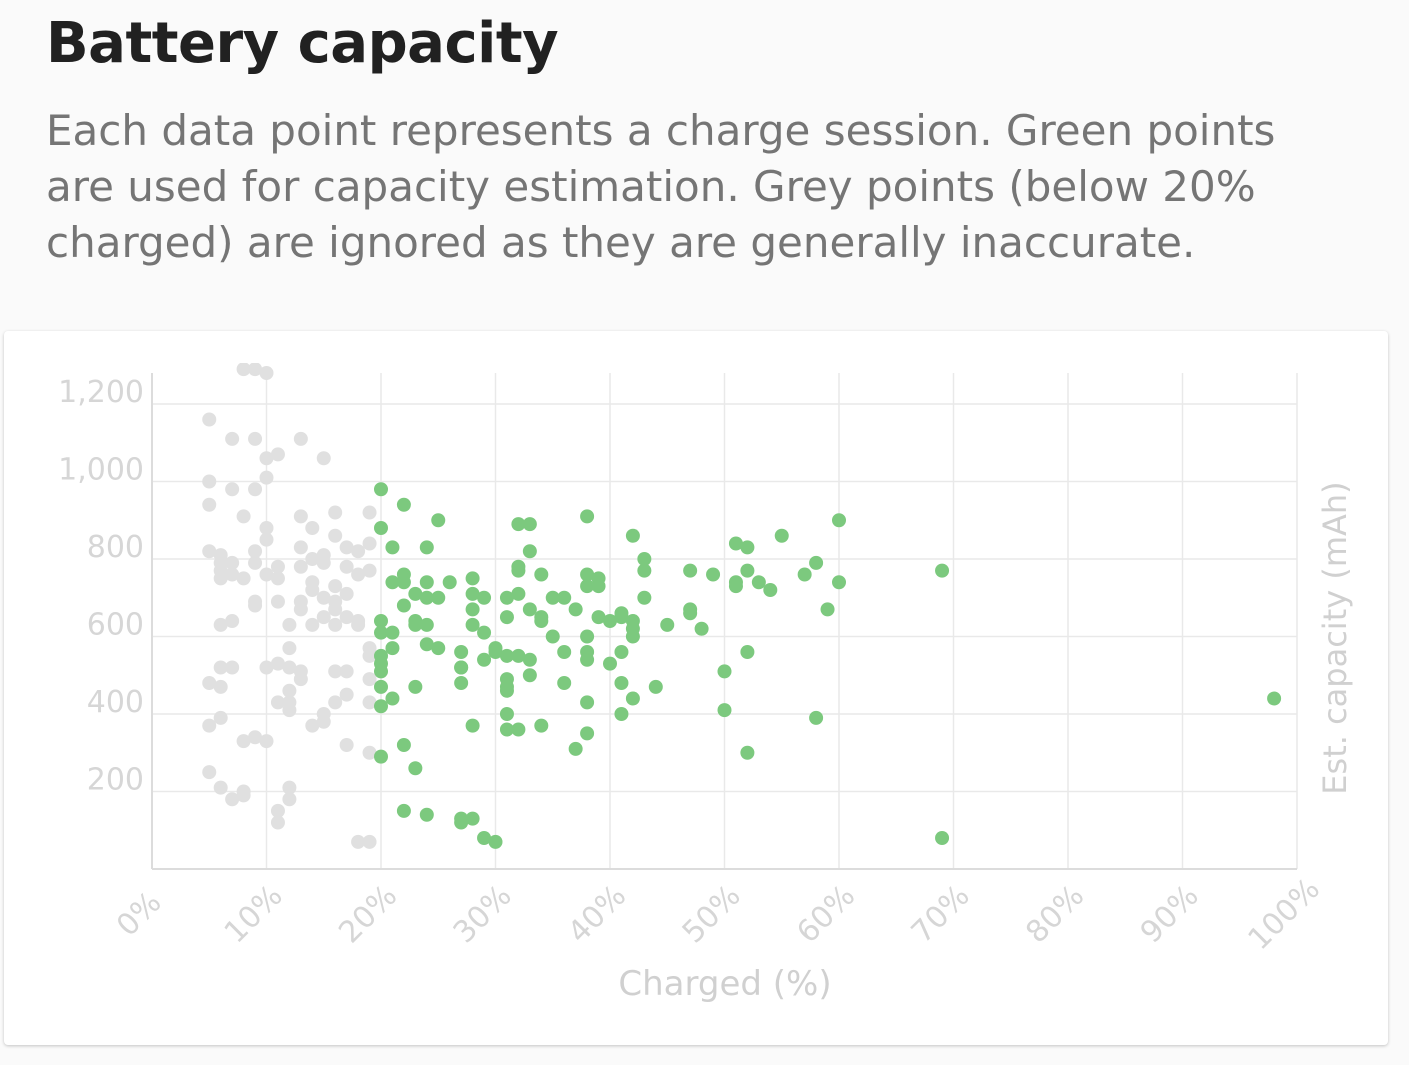 The width and height of the screenshot is (1409, 1065). Describe the element at coordinates (483, 914) in the screenshot. I see `x-tick-label: 30%` at that location.